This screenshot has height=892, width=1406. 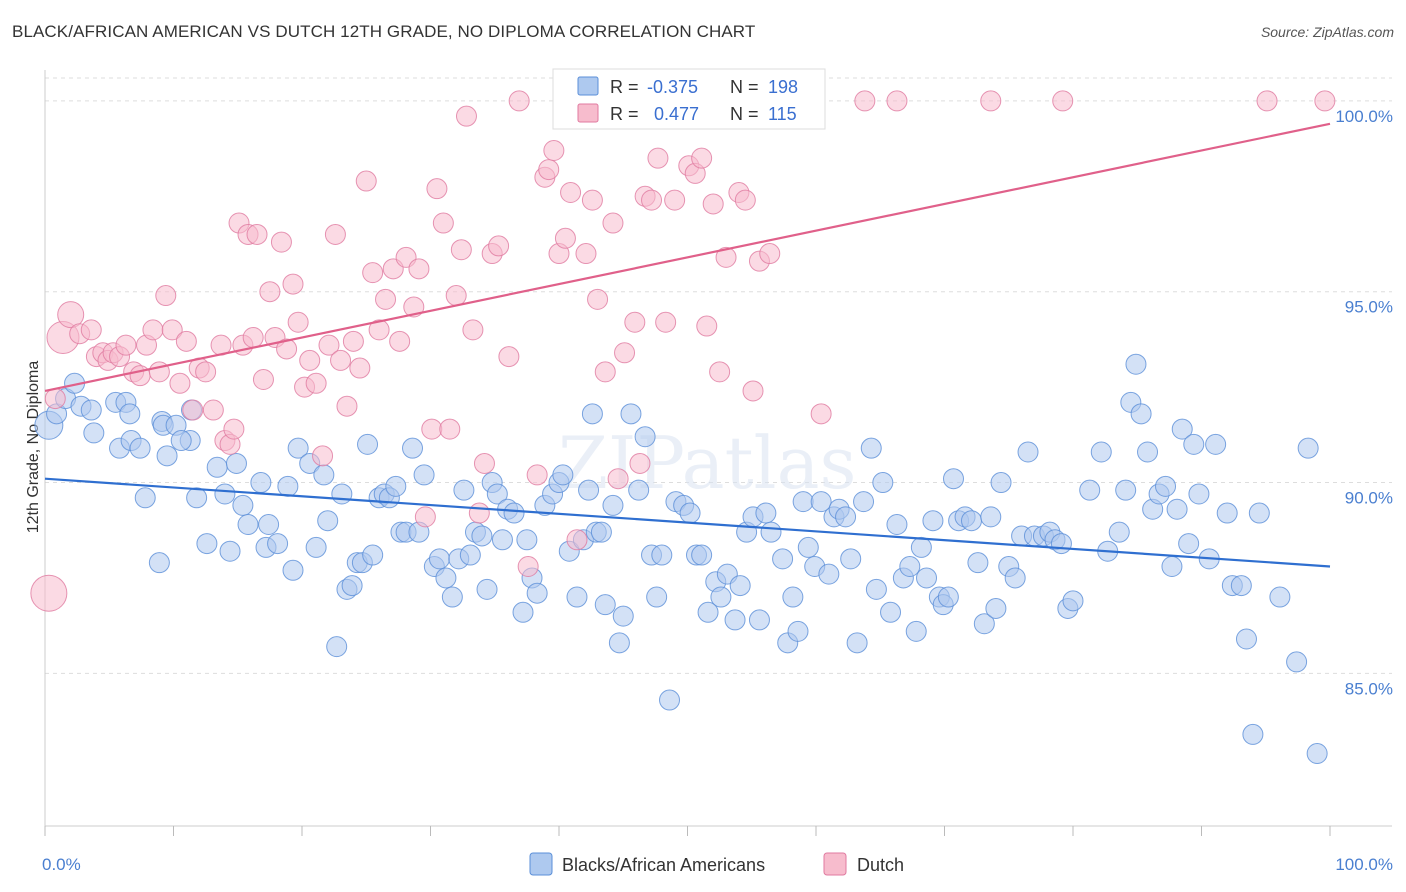 What do you see at coordinates (1364, 402) in the screenshot?
I see `y-tick-labels: 85.0% 90.0% 95.0% 100.0%` at bounding box center [1364, 402].